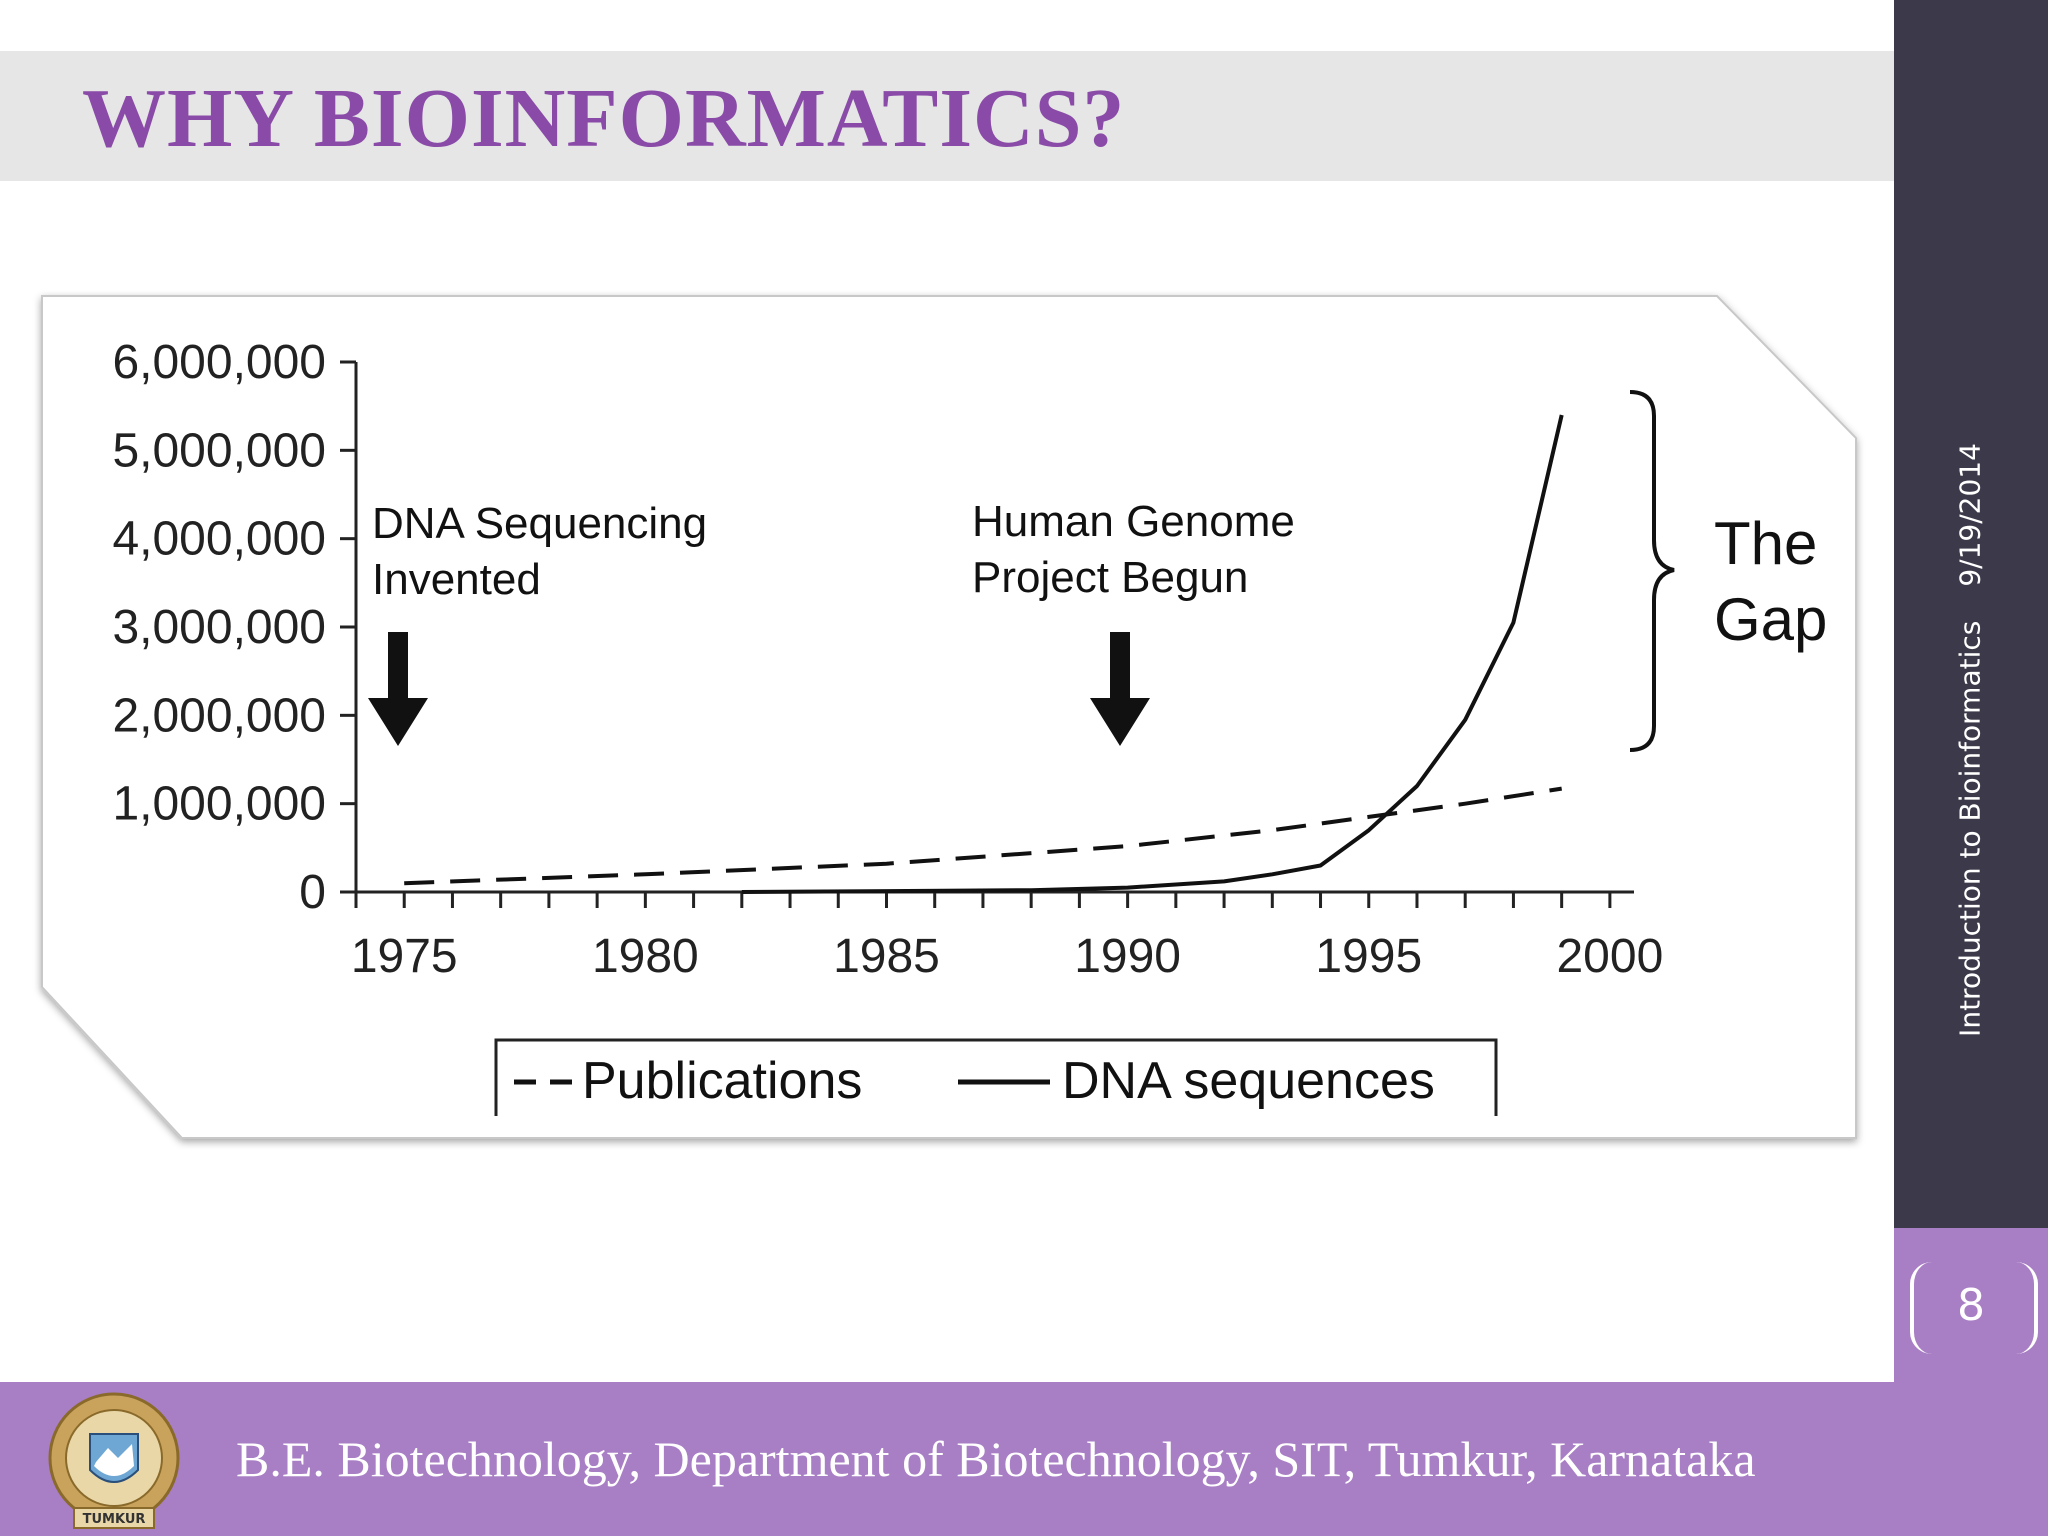 The height and width of the screenshot is (1536, 2048). What do you see at coordinates (312, 892) in the screenshot?
I see `y-tick-label: 0` at bounding box center [312, 892].